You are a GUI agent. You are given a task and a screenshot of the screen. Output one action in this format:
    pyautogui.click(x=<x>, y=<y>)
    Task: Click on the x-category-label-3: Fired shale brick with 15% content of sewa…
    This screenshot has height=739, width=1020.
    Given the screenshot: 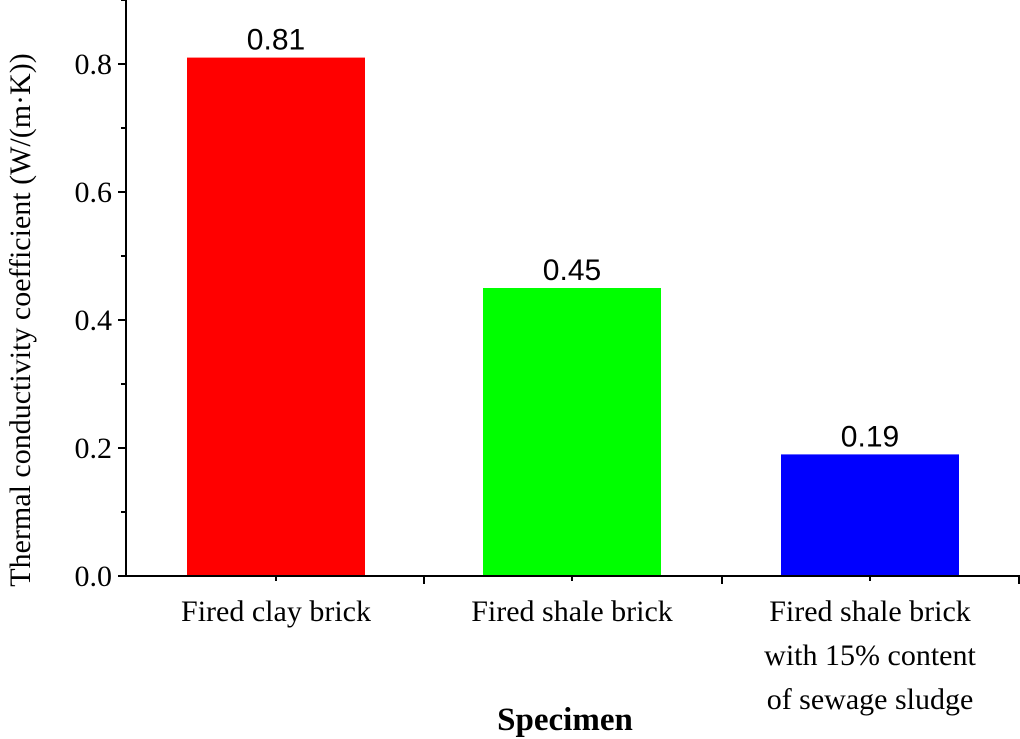 What is the action you would take?
    pyautogui.click(x=870, y=655)
    